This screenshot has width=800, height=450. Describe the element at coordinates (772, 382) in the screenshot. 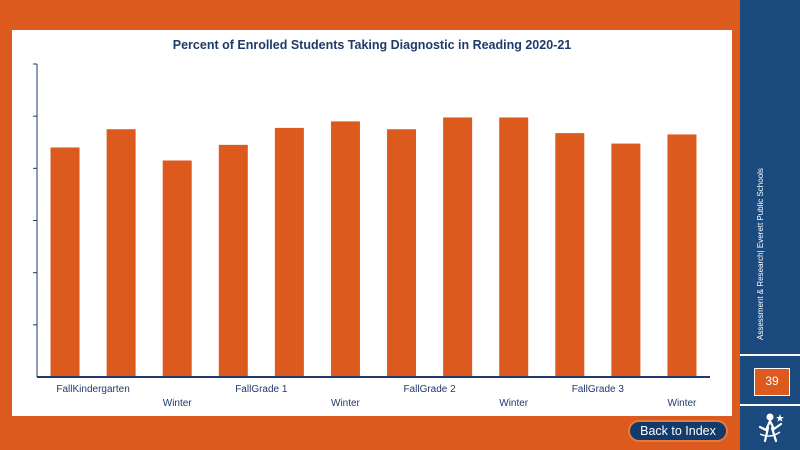

I see `page-number: 39` at that location.